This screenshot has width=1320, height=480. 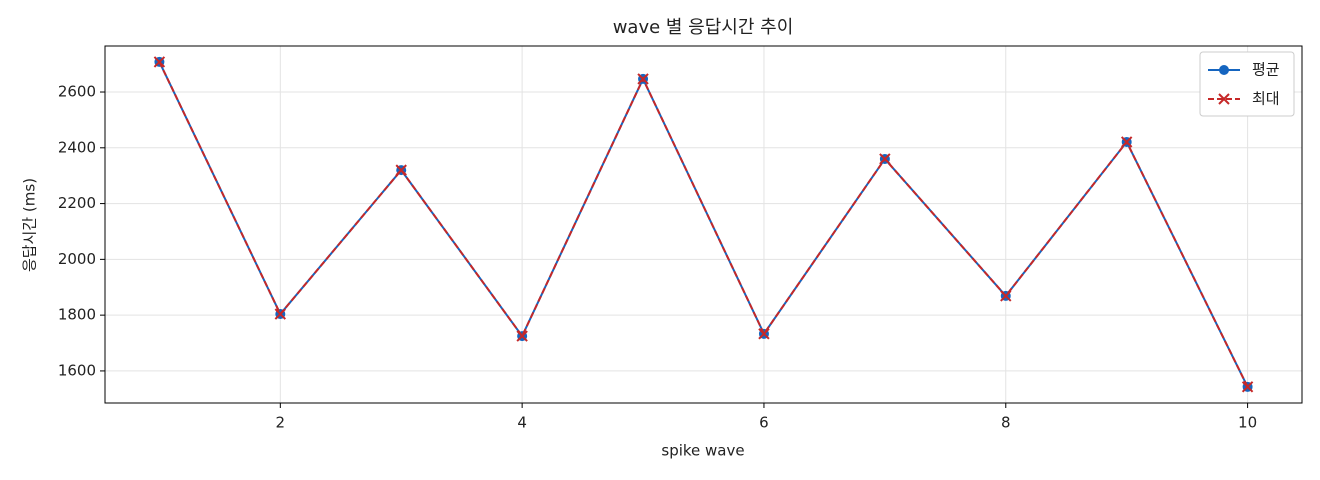 What do you see at coordinates (77, 92) in the screenshot?
I see `y-tick-label: 2600` at bounding box center [77, 92].